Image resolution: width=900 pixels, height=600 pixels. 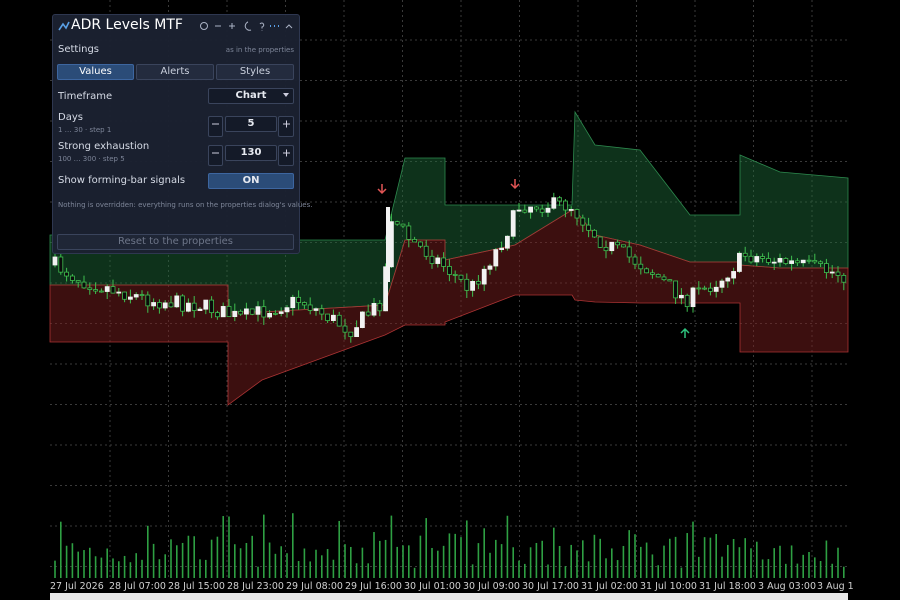 What do you see at coordinates (127, 25) in the screenshot?
I see `panel-title: ADR Levels MTF` at bounding box center [127, 25].